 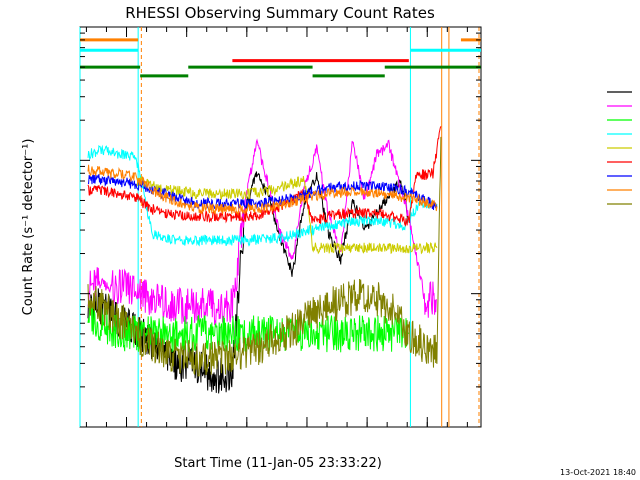 What do you see at coordinates (598, 472) in the screenshot?
I see `timestamp: 13-Oct-2021 18:40` at bounding box center [598, 472].